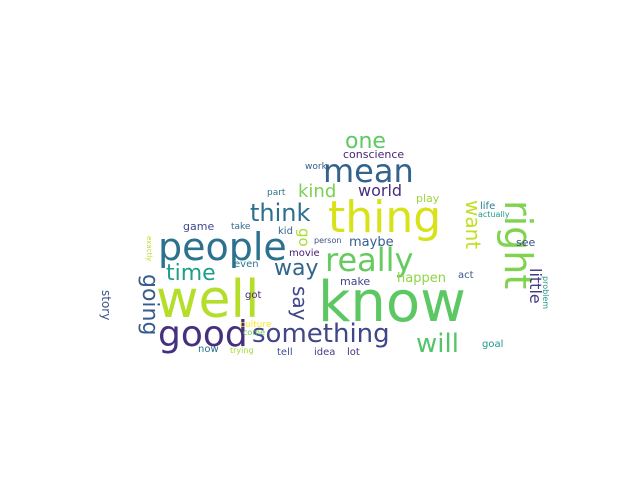 The image size is (640, 480). Describe the element at coordinates (304, 253) in the screenshot. I see `word-movie: movie` at that location.